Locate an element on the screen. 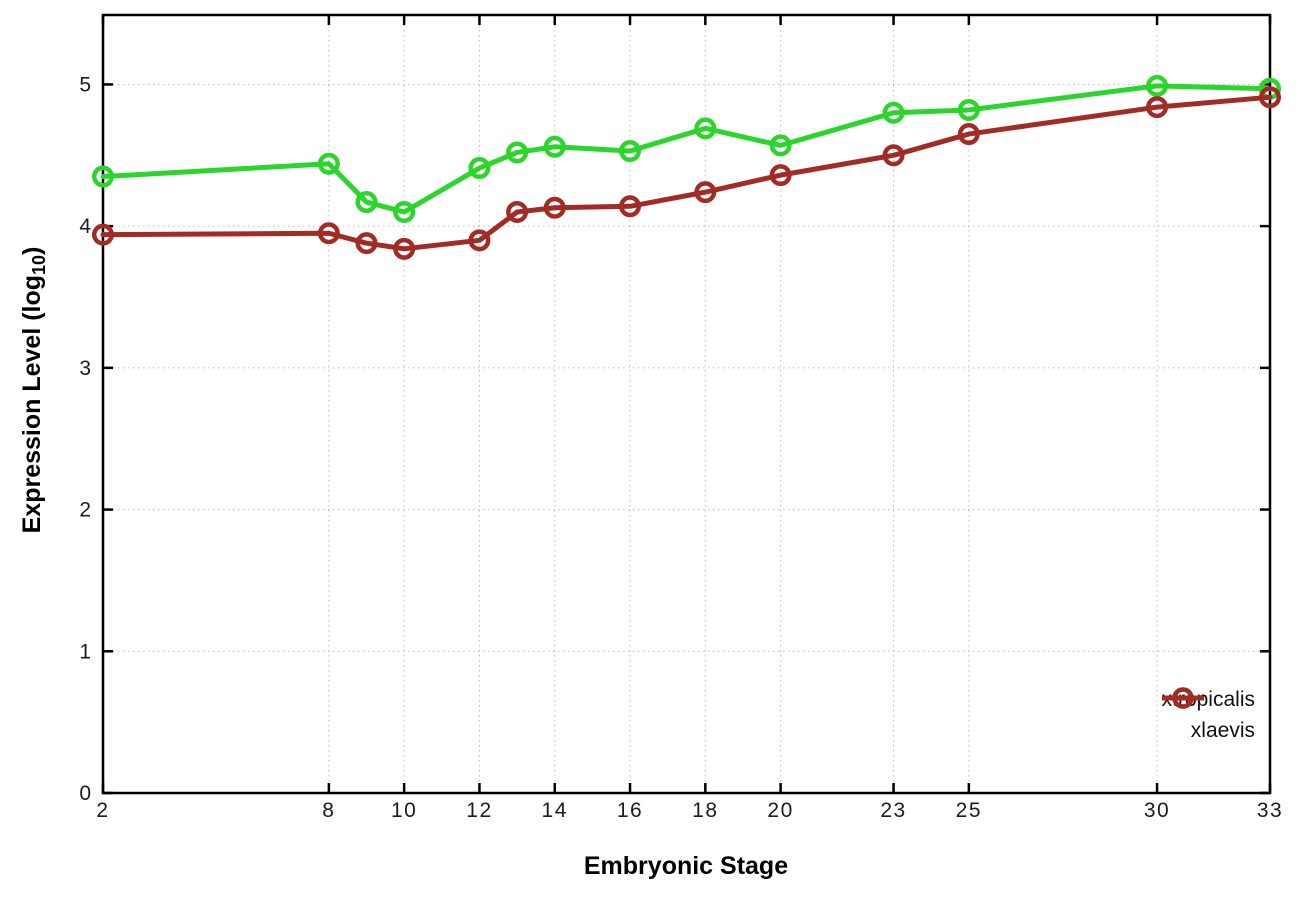 This screenshot has height=907, width=1296. y-tick-label: 1 is located at coordinates (85, 651).